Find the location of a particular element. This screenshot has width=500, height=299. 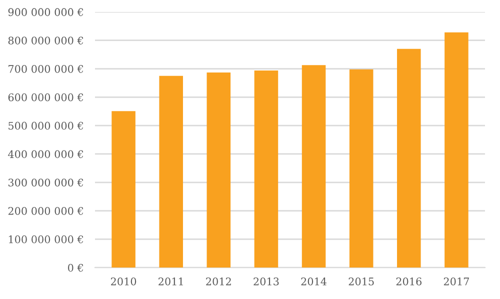

x-tick-label: 2015 is located at coordinates (361, 282).